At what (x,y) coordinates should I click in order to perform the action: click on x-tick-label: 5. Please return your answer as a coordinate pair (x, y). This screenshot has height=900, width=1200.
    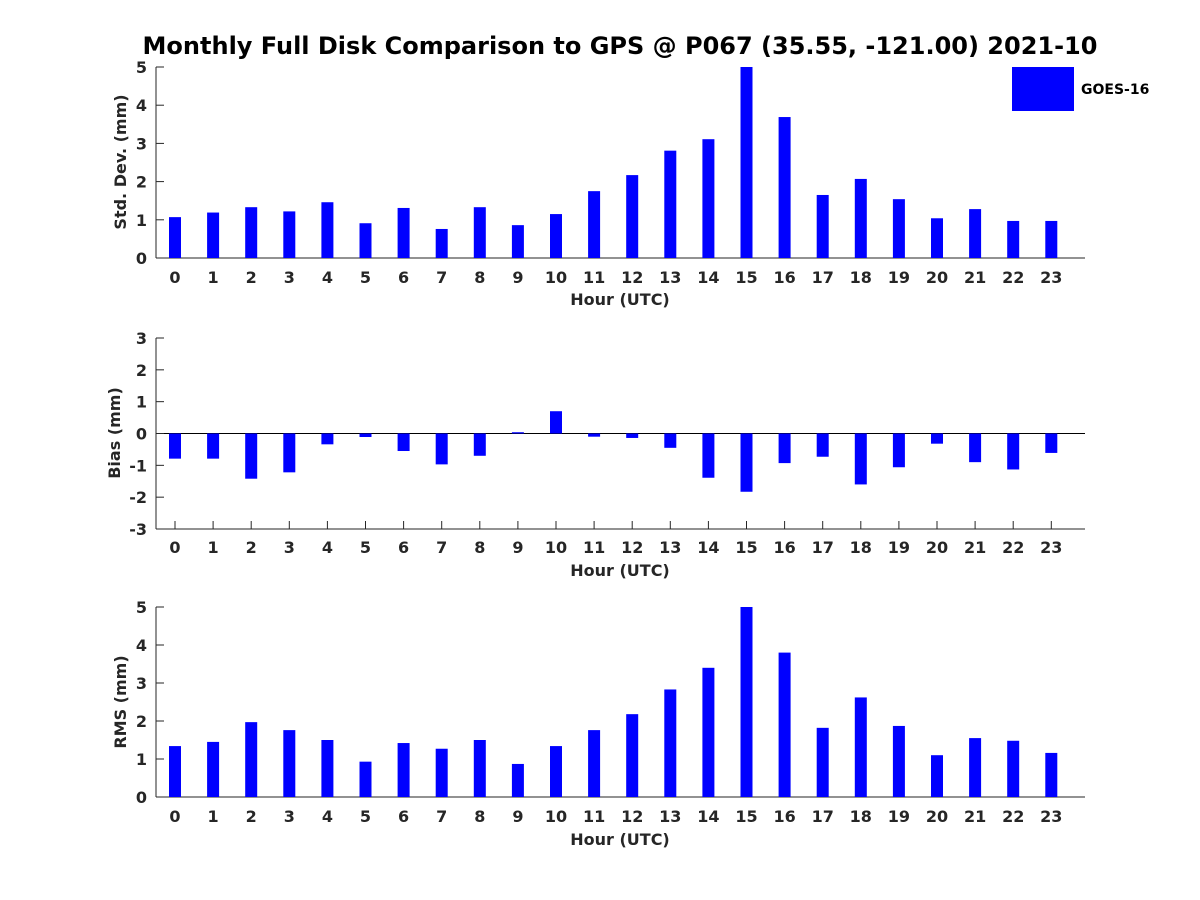
    Looking at the image, I should click on (365, 277).